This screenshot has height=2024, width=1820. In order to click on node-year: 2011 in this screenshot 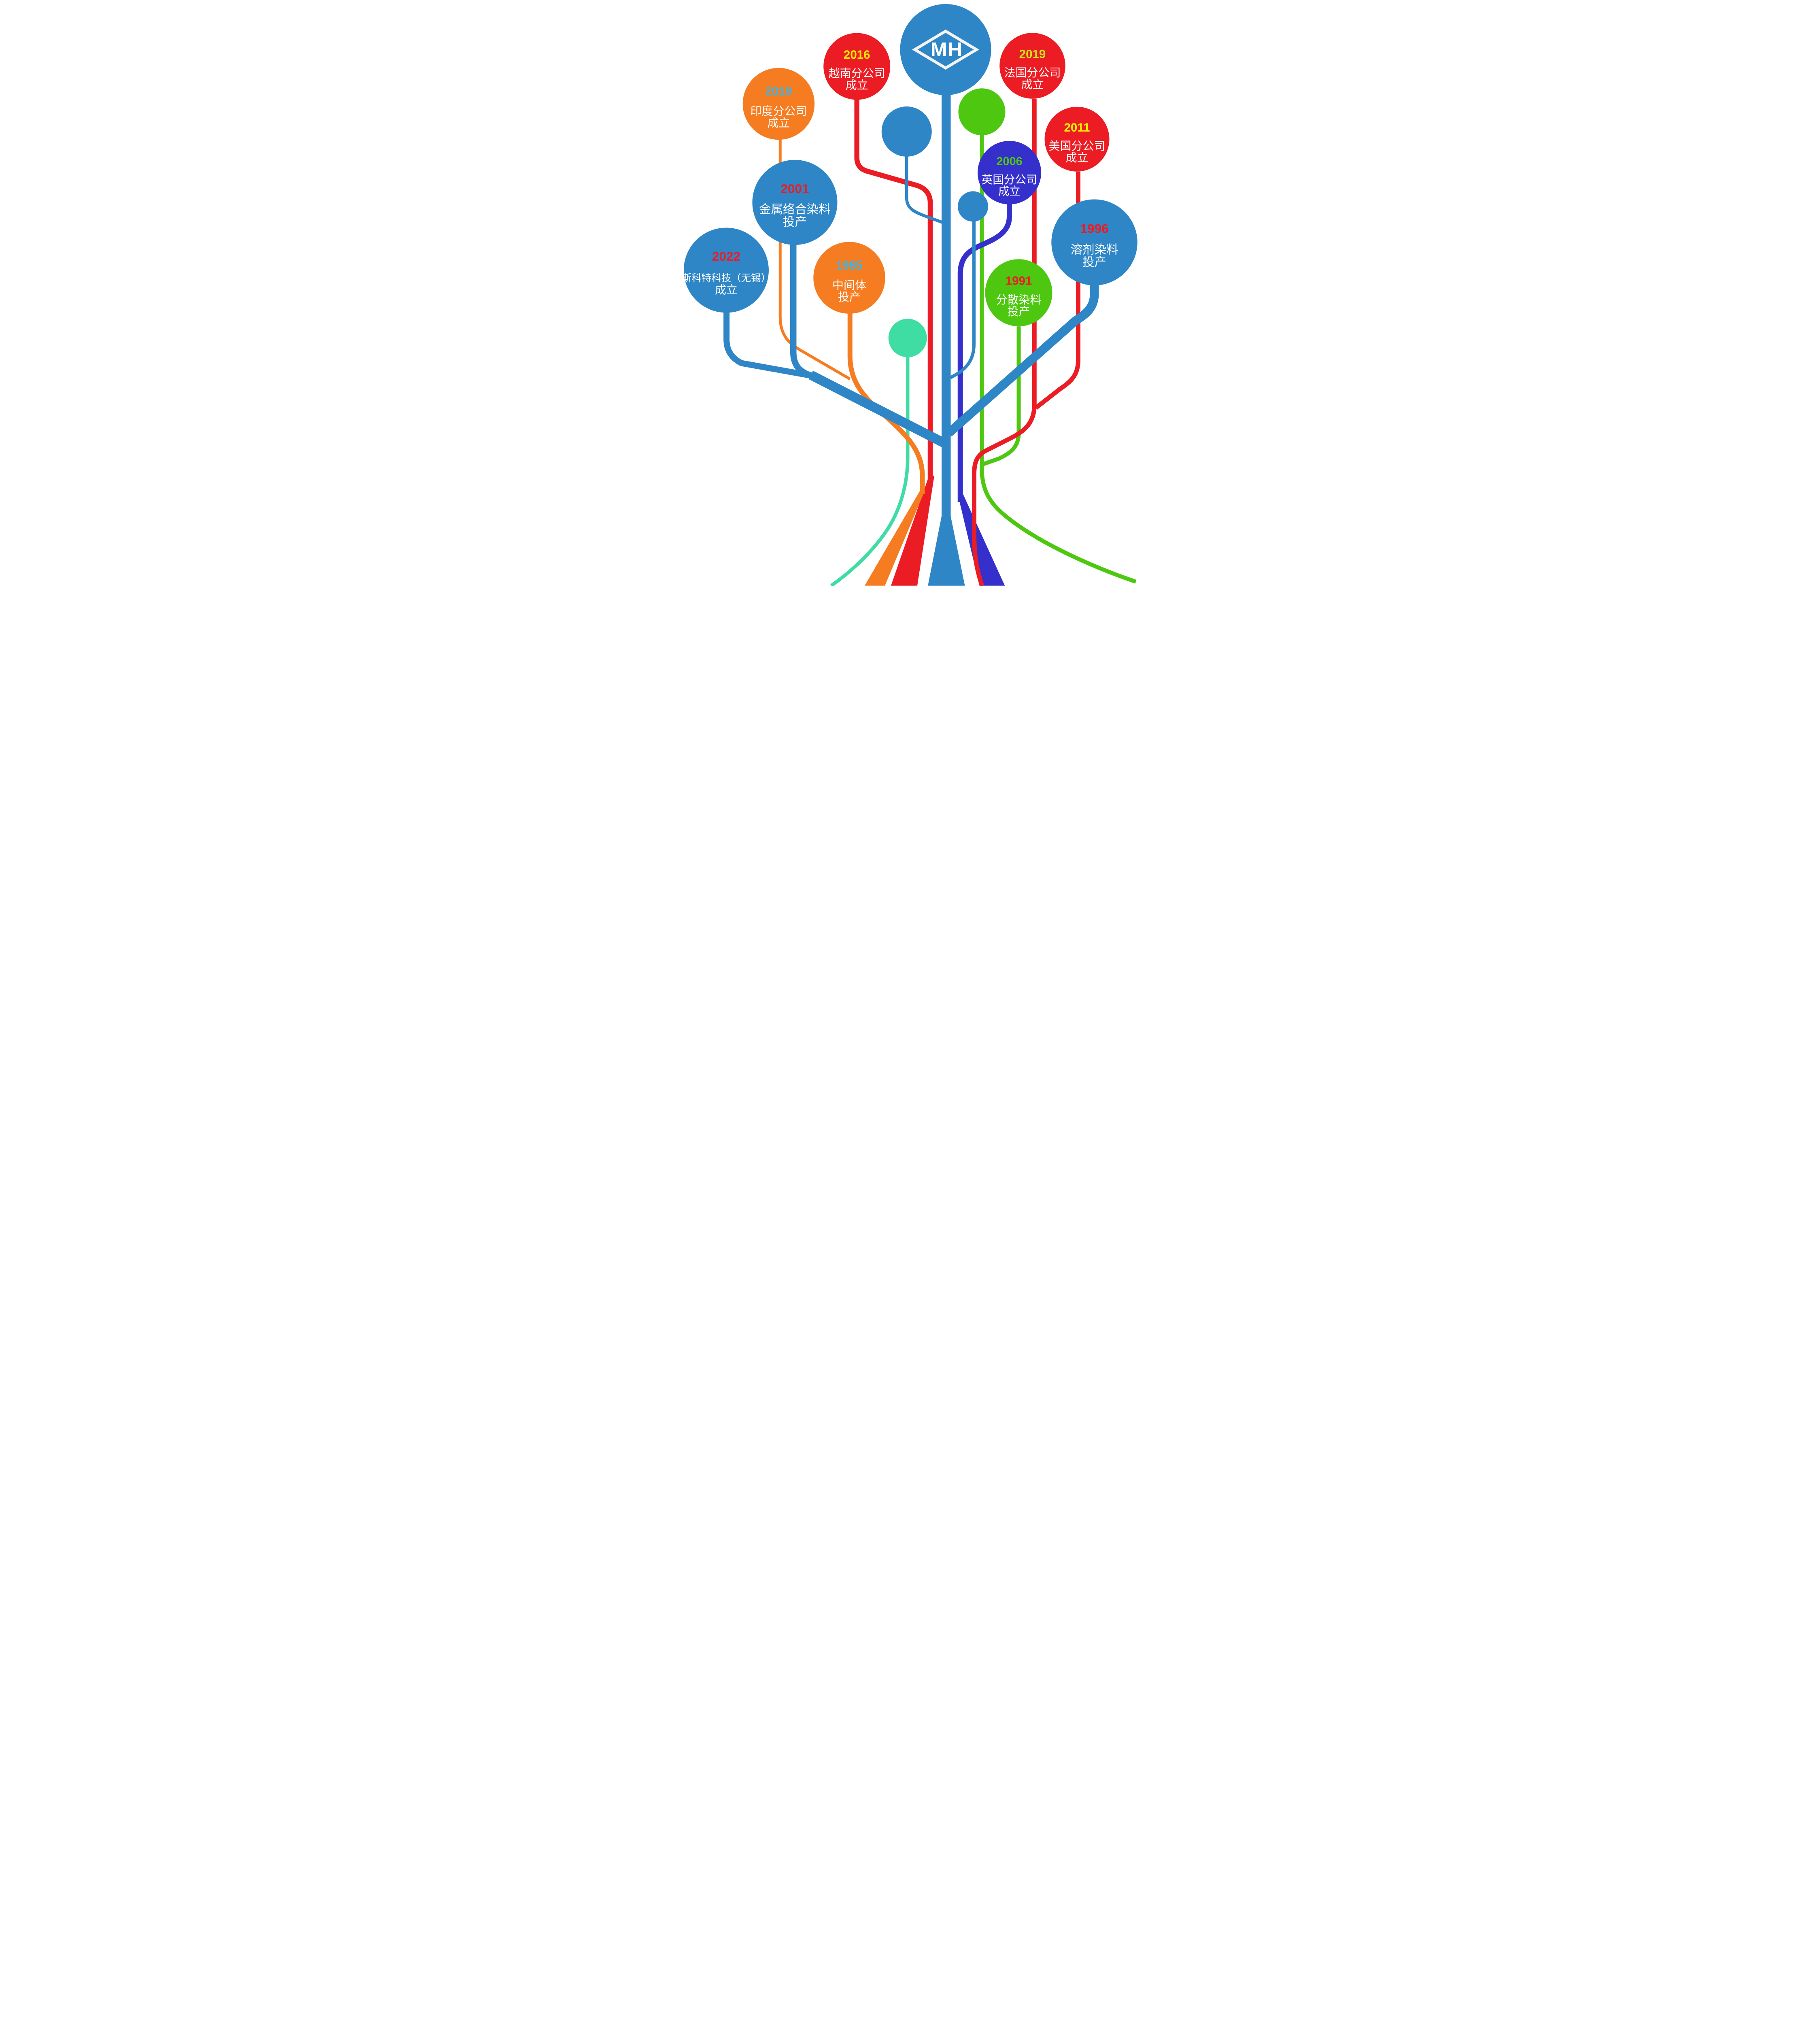, I will do `click(1077, 127)`.